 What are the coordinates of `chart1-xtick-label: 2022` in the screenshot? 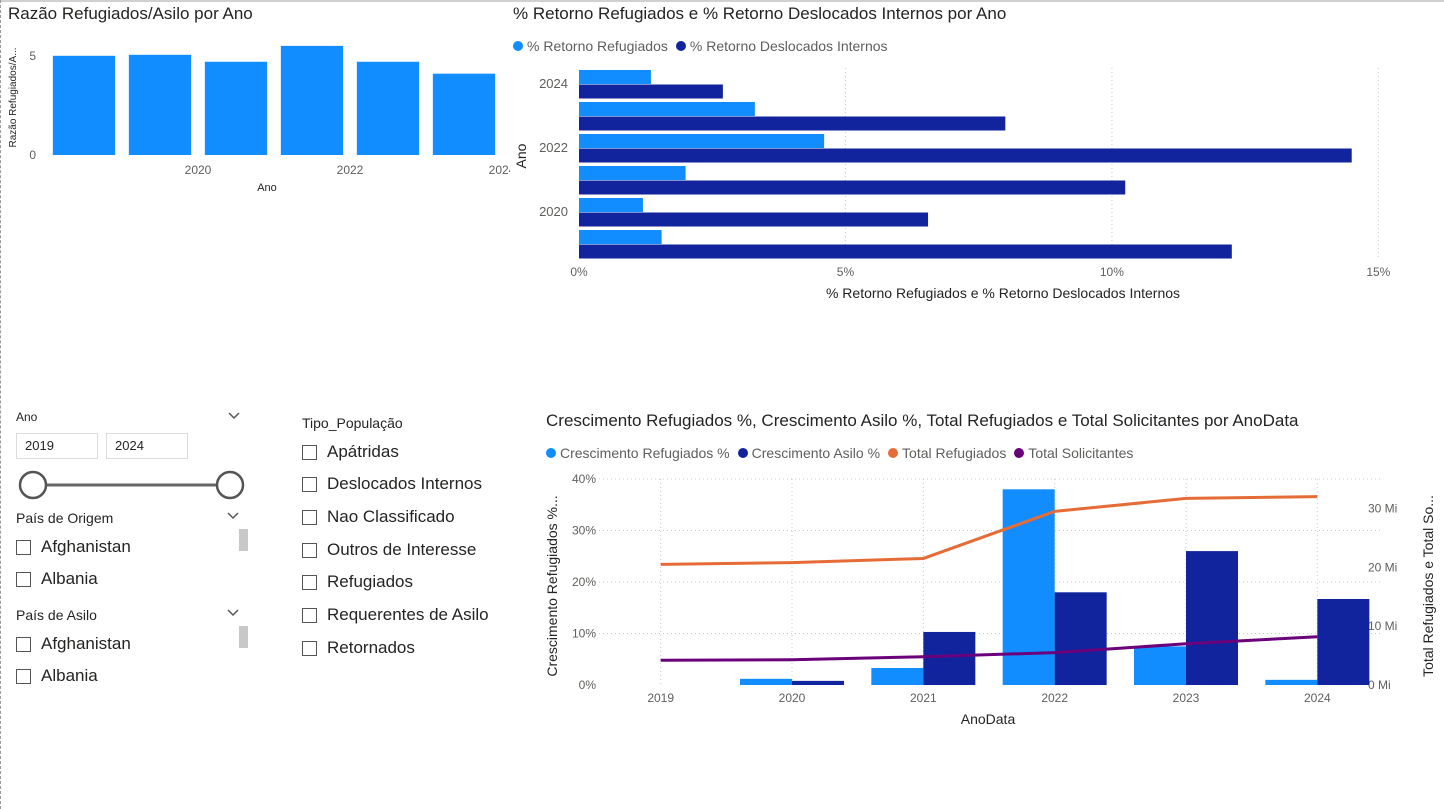 It's located at (350, 170).